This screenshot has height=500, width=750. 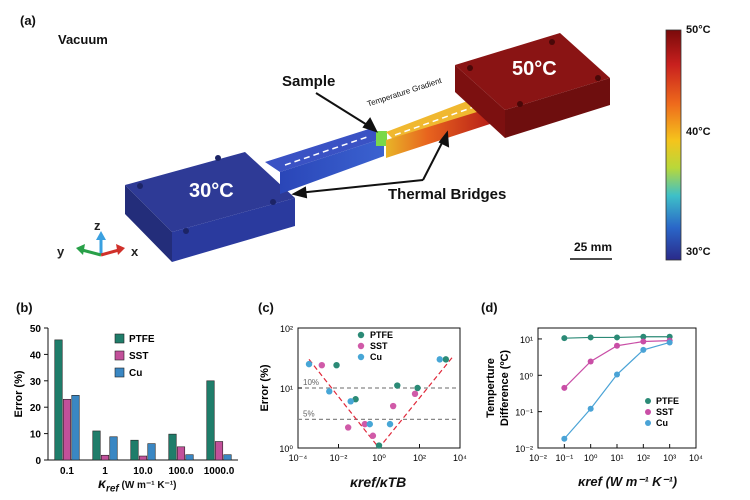 I want to click on y-tick-label: 10, so click(x=36, y=435).